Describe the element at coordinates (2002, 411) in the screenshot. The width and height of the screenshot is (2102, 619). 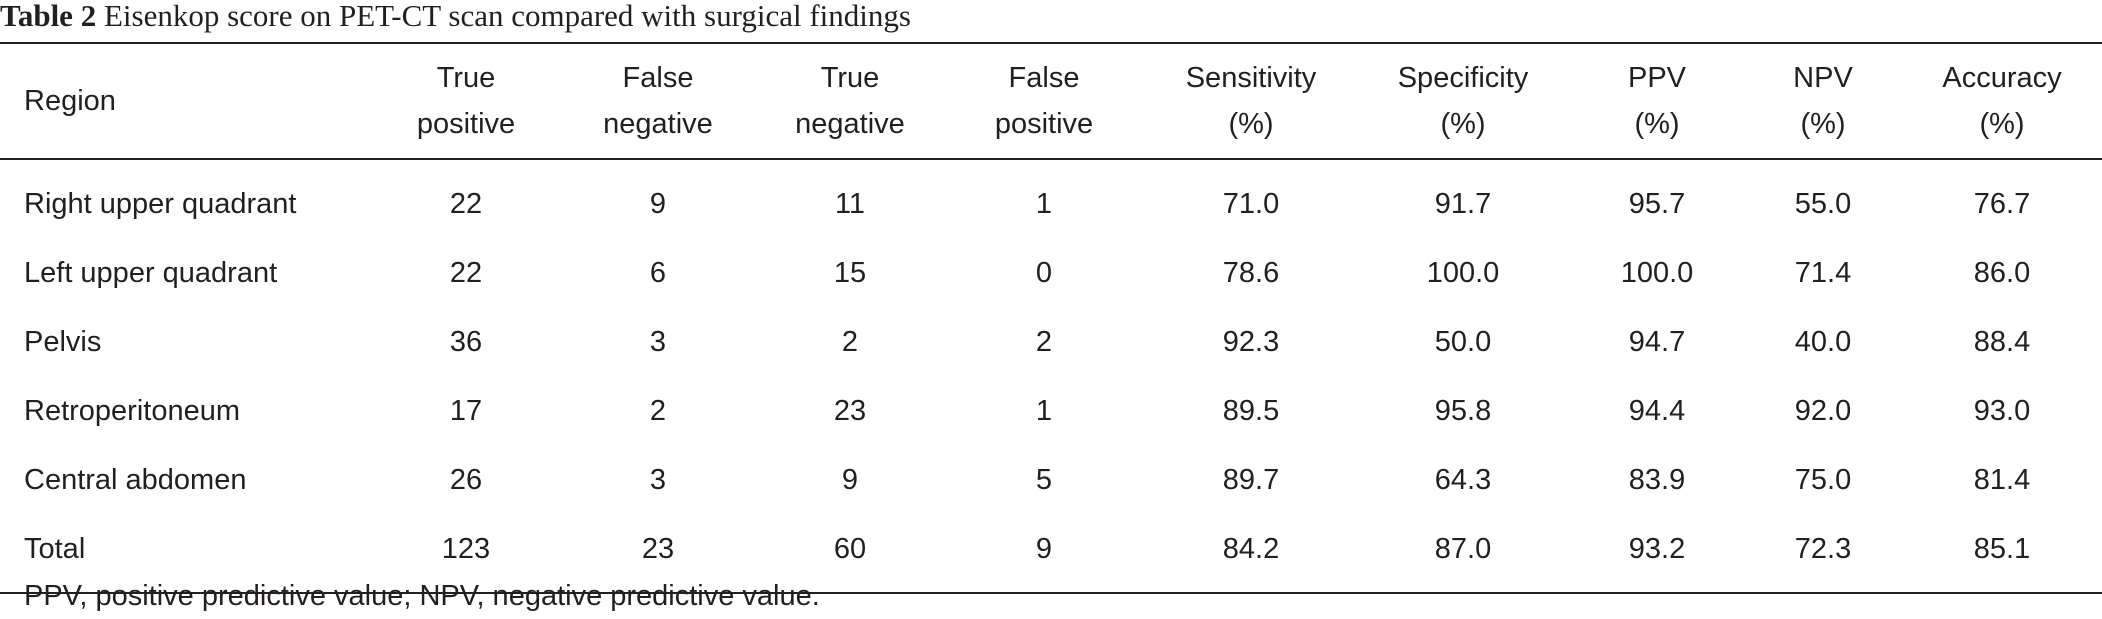
I see `value-cell: 93.0` at that location.